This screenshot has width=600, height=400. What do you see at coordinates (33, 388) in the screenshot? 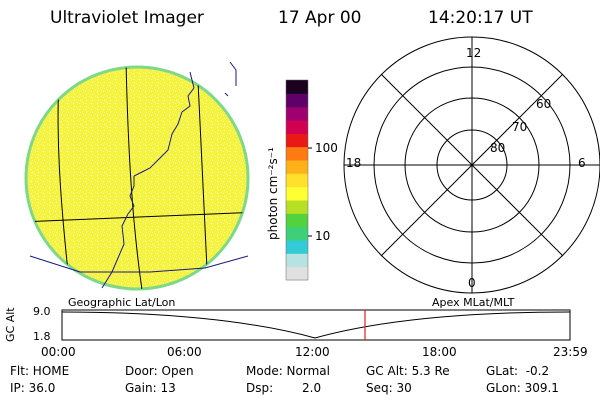
I see `status-ip: IP: 36.0` at bounding box center [33, 388].